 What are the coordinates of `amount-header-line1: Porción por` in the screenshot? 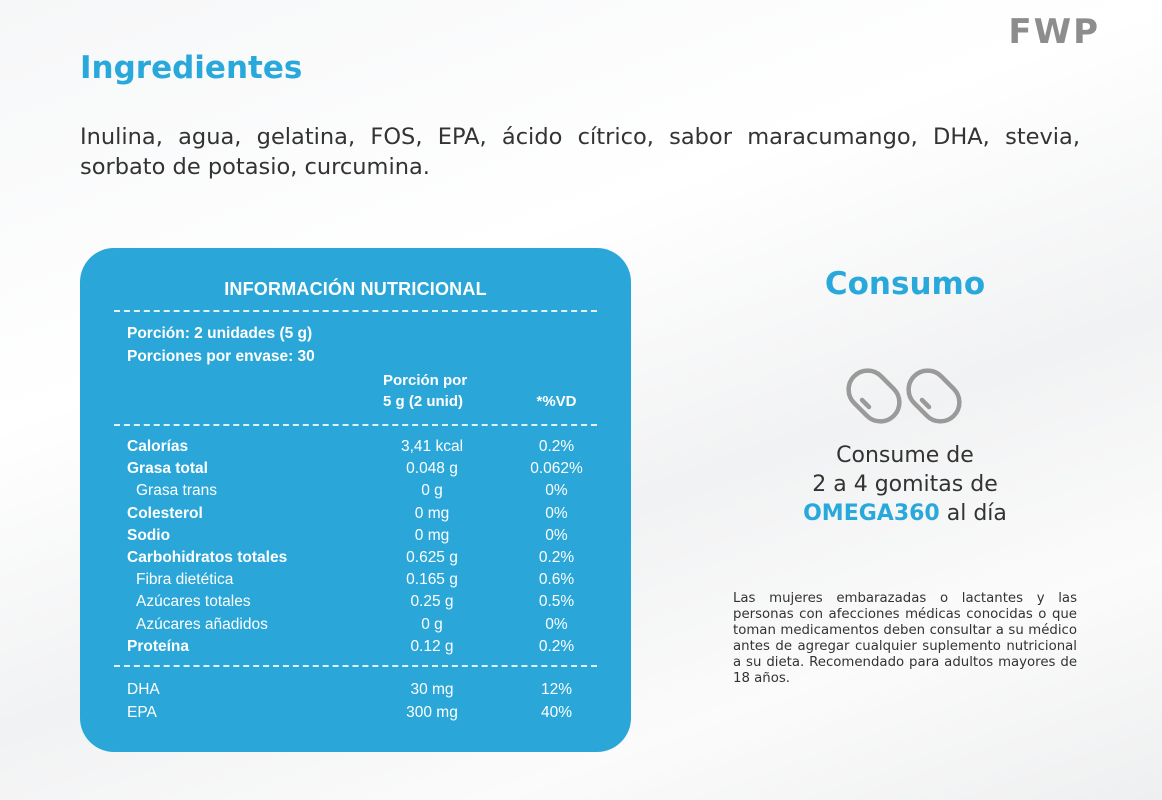 It's located at (425, 380).